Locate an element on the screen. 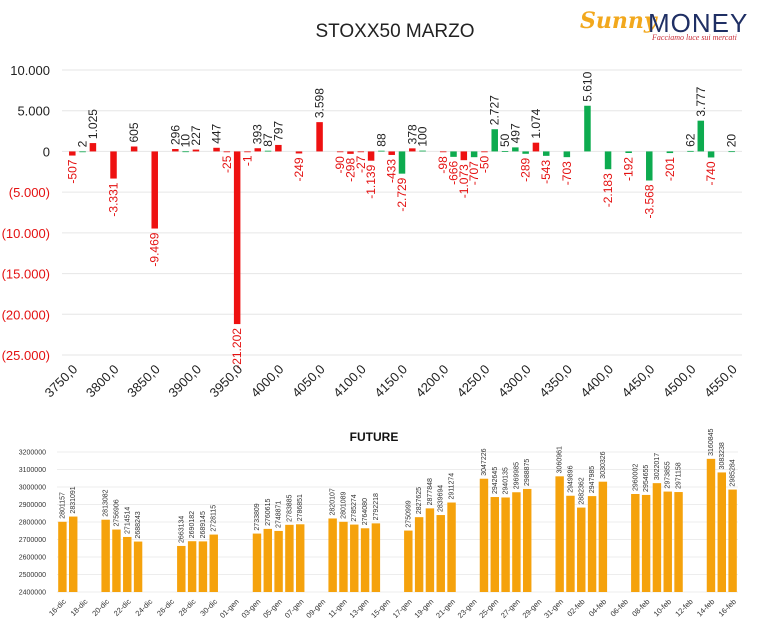  future-x-tick-label: 31-gen is located at coordinates (553, 608).